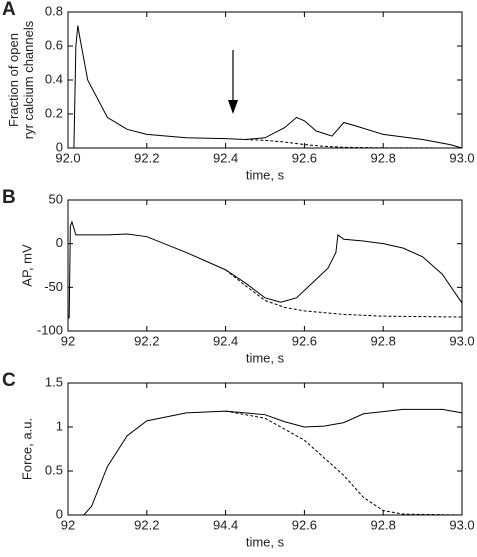 This screenshot has height=557, width=477. Describe the element at coordinates (54, 78) in the screenshot. I see `y-tick-label: 0.4` at that location.